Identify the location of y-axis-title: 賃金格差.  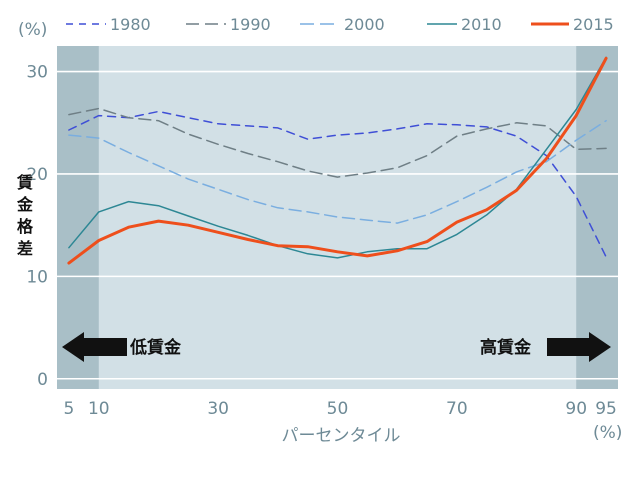
(25, 215).